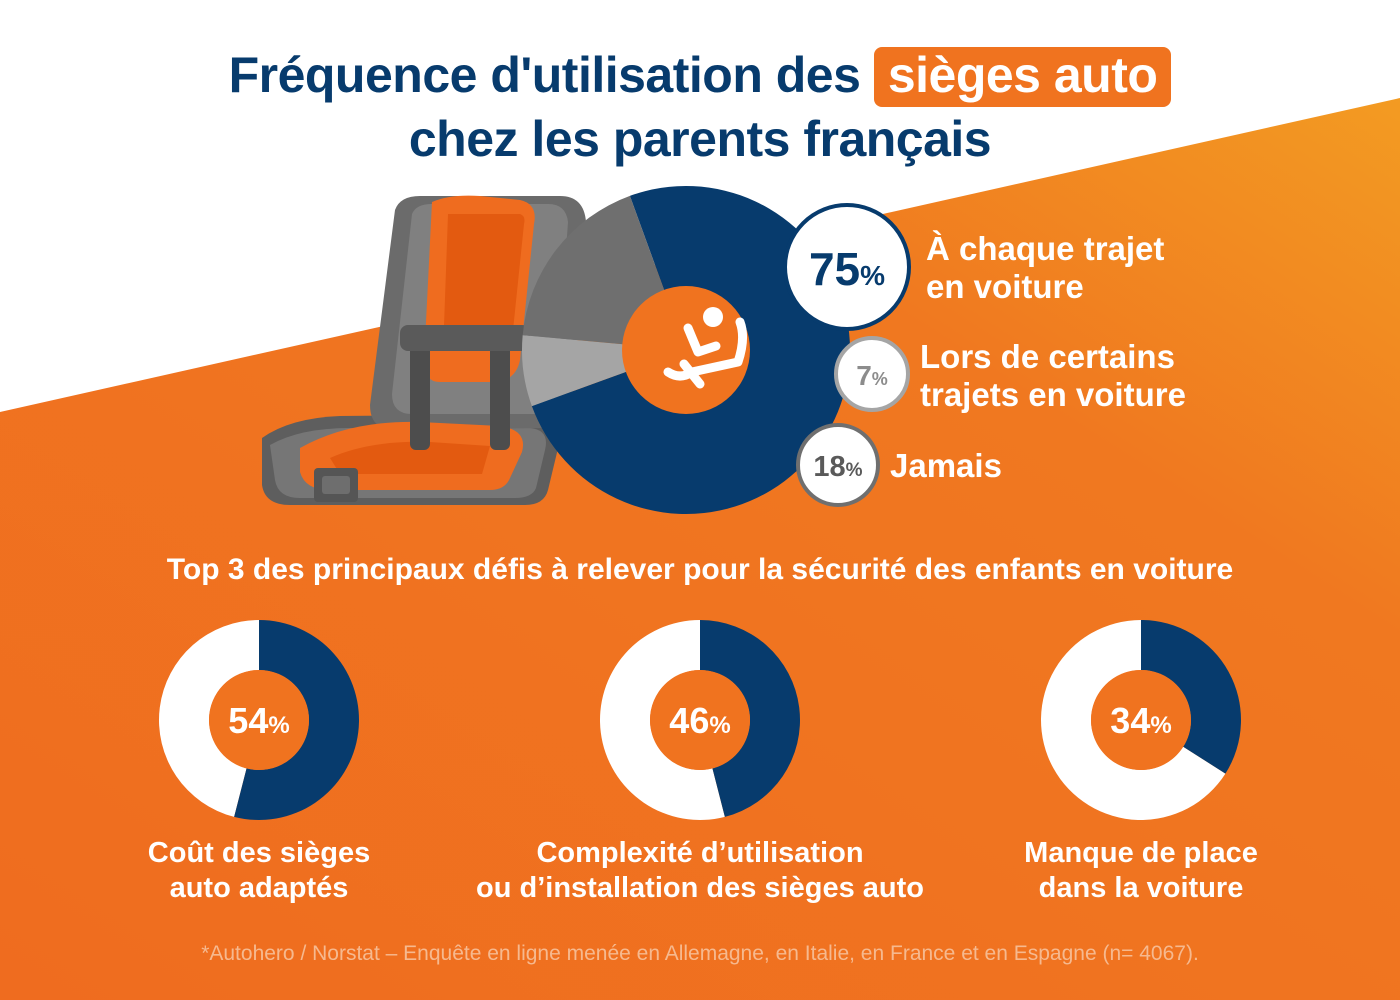 This screenshot has width=1400, height=1000. Describe the element at coordinates (1005, 286) in the screenshot. I see `legend-label-0-line2: en voiture` at that location.